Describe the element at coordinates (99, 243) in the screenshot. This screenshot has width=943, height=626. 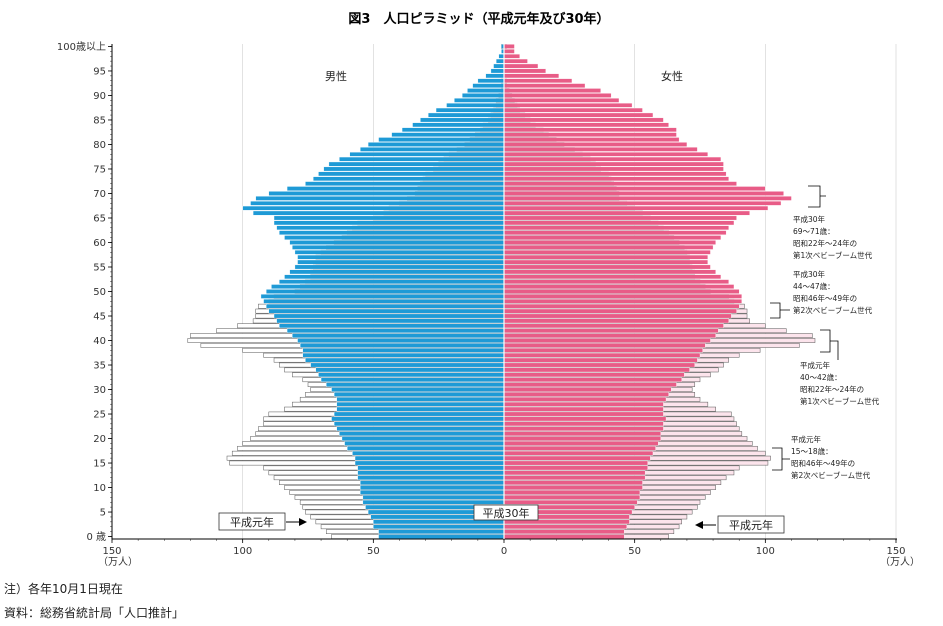
I see `y-tick-label: 60` at that location.